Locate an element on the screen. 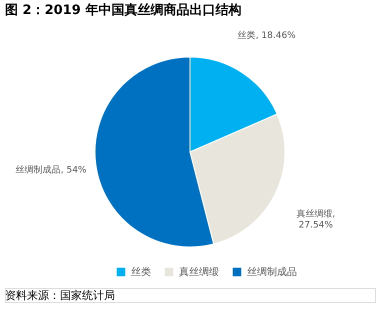 This screenshot has width=388, height=331. legend-label: 真丝绸缎 is located at coordinates (199, 272).